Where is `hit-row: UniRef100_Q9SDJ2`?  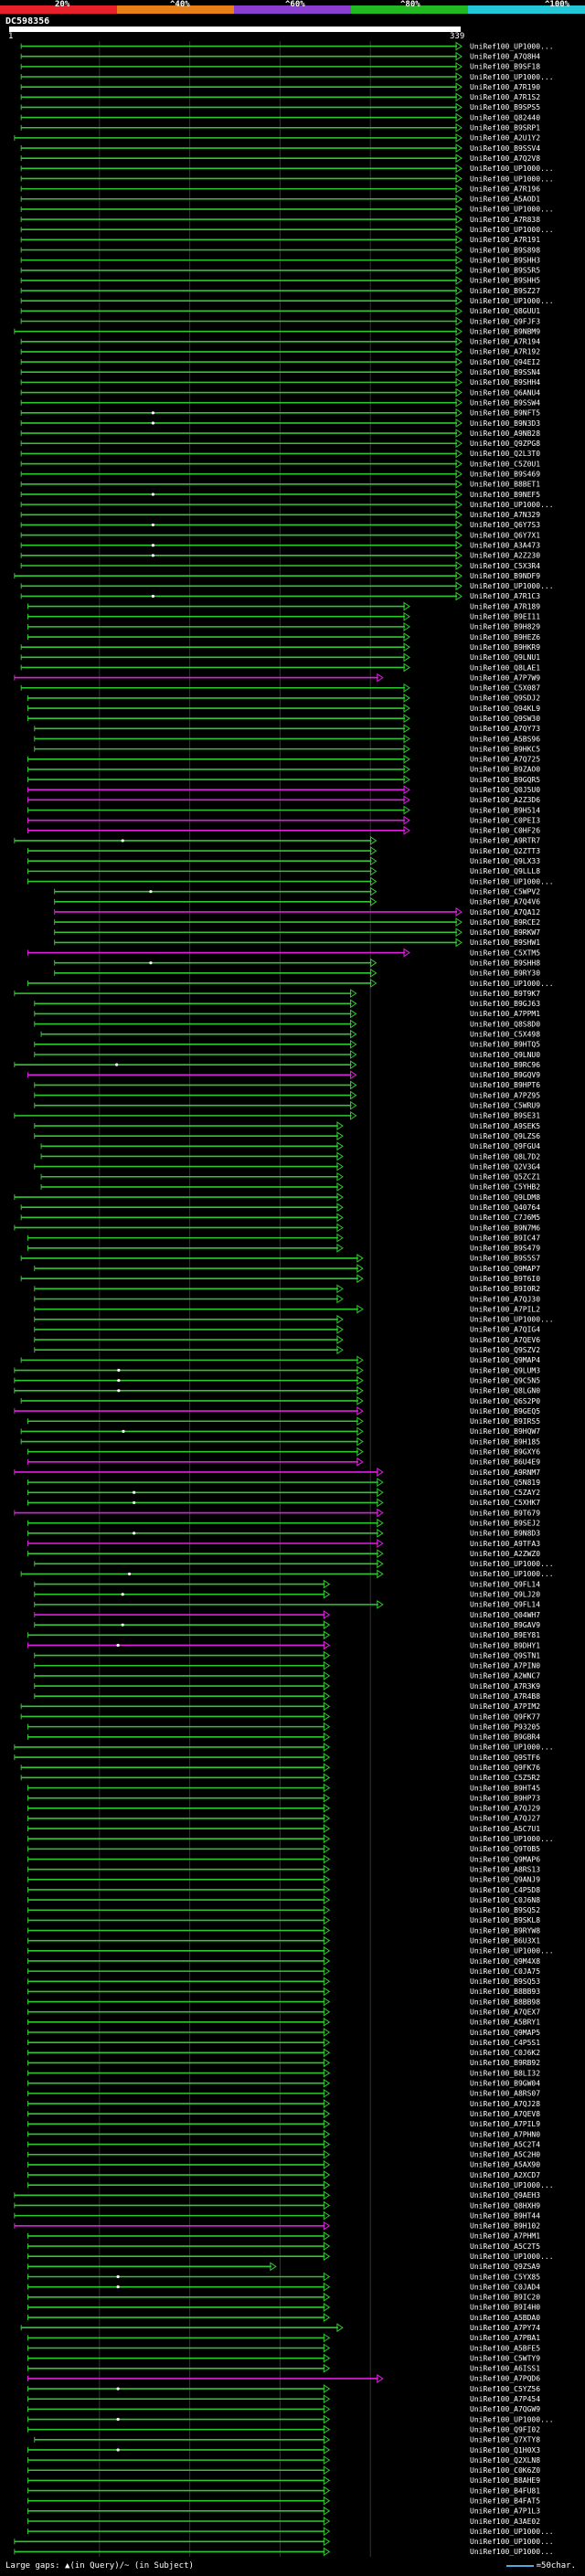
hit-row: UniRef100_Q9SDJ2 is located at coordinates (284, 698).